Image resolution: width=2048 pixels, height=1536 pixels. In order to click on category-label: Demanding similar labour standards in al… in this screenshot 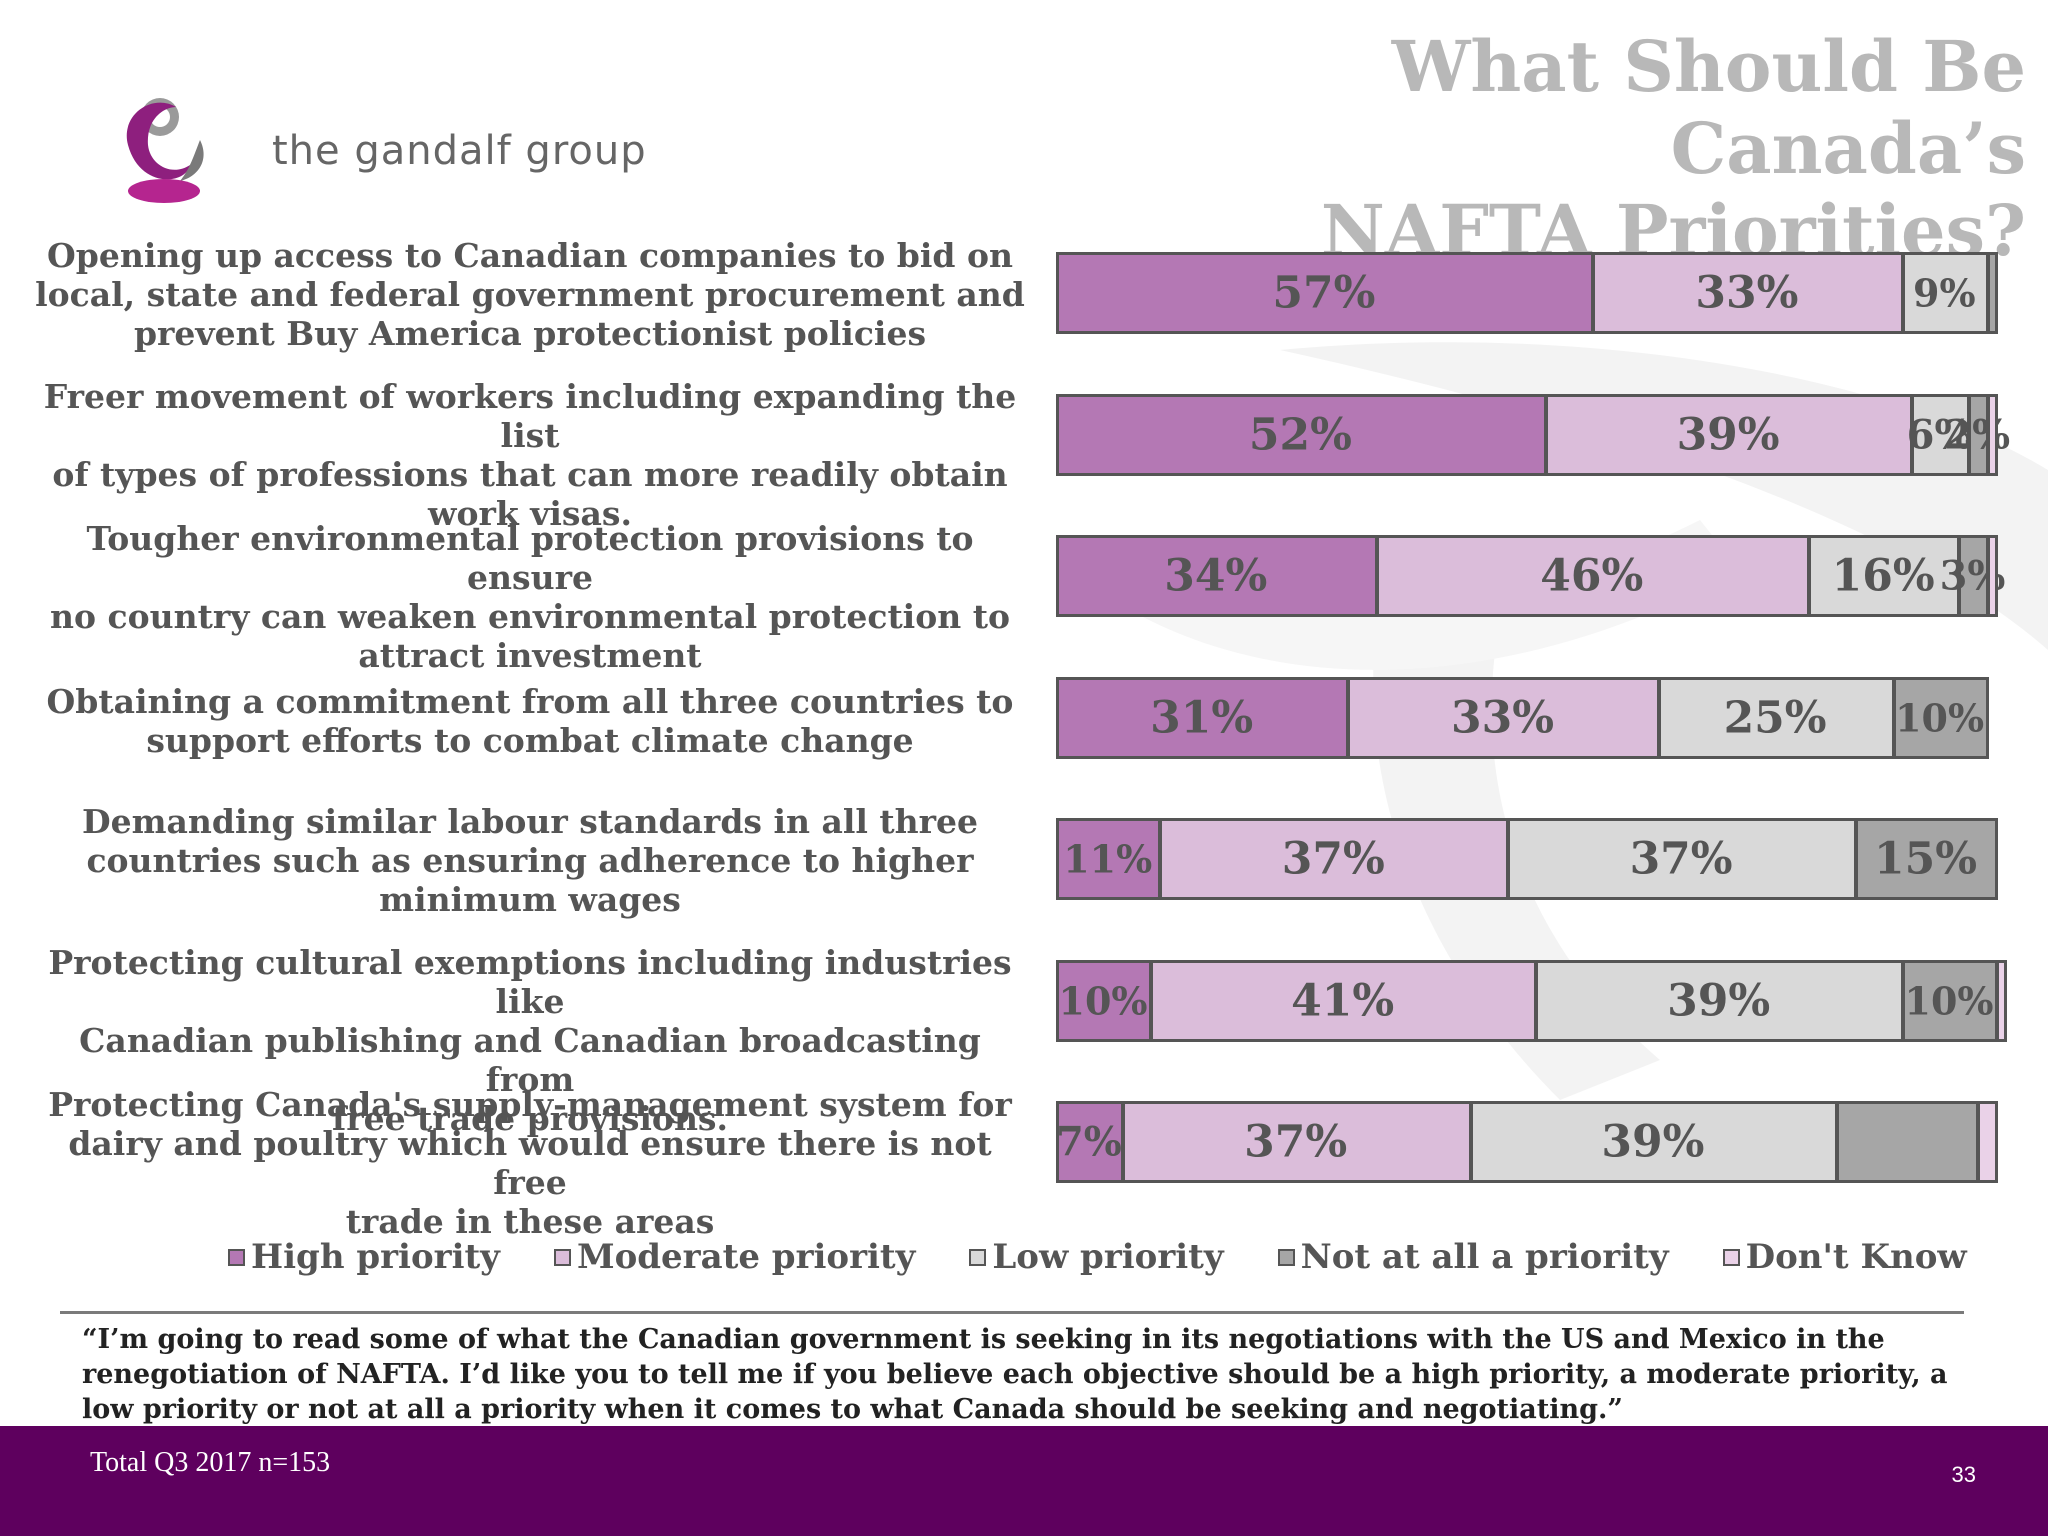, I will do `click(530, 860)`.